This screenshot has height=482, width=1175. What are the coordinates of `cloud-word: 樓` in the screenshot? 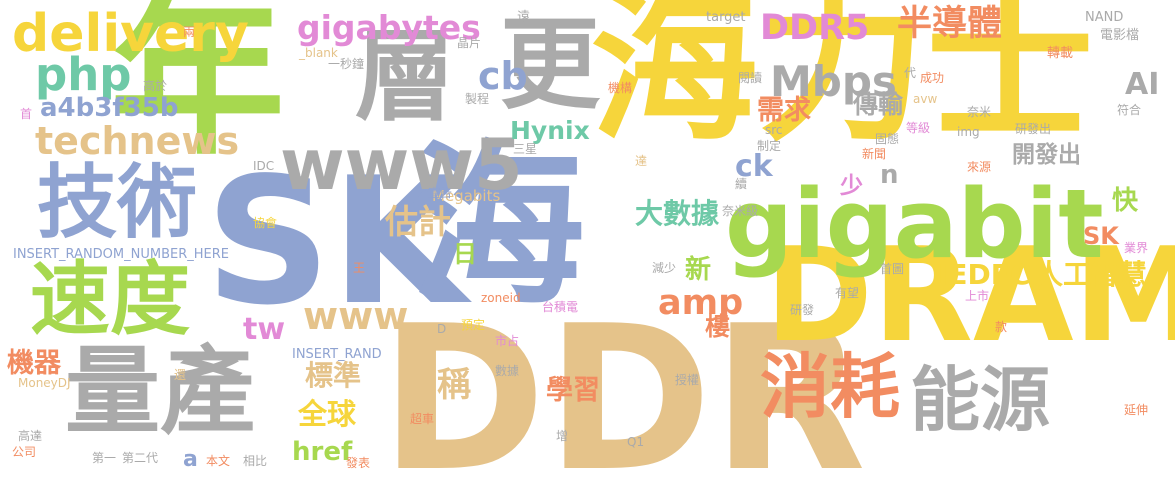 It's located at (718, 326).